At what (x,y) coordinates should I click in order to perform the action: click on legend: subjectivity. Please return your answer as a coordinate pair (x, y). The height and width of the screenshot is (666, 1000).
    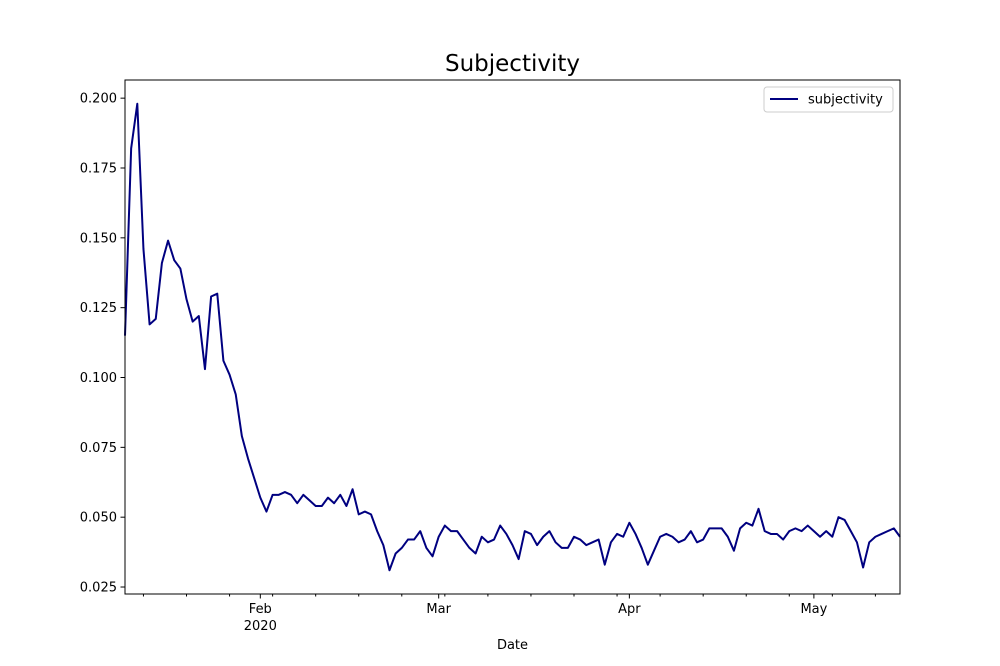
    Looking at the image, I should click on (828, 99).